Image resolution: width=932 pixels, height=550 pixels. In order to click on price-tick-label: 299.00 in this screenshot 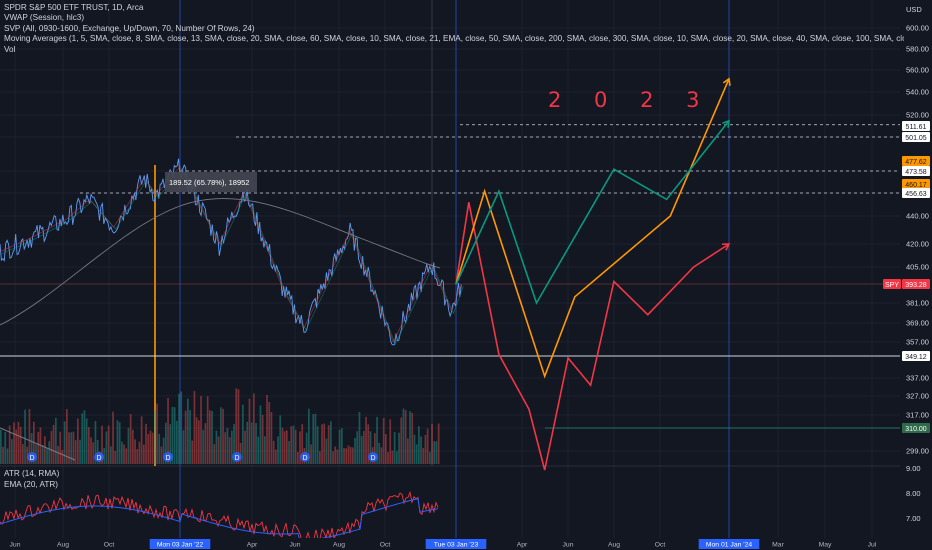, I will do `click(917, 451)`.